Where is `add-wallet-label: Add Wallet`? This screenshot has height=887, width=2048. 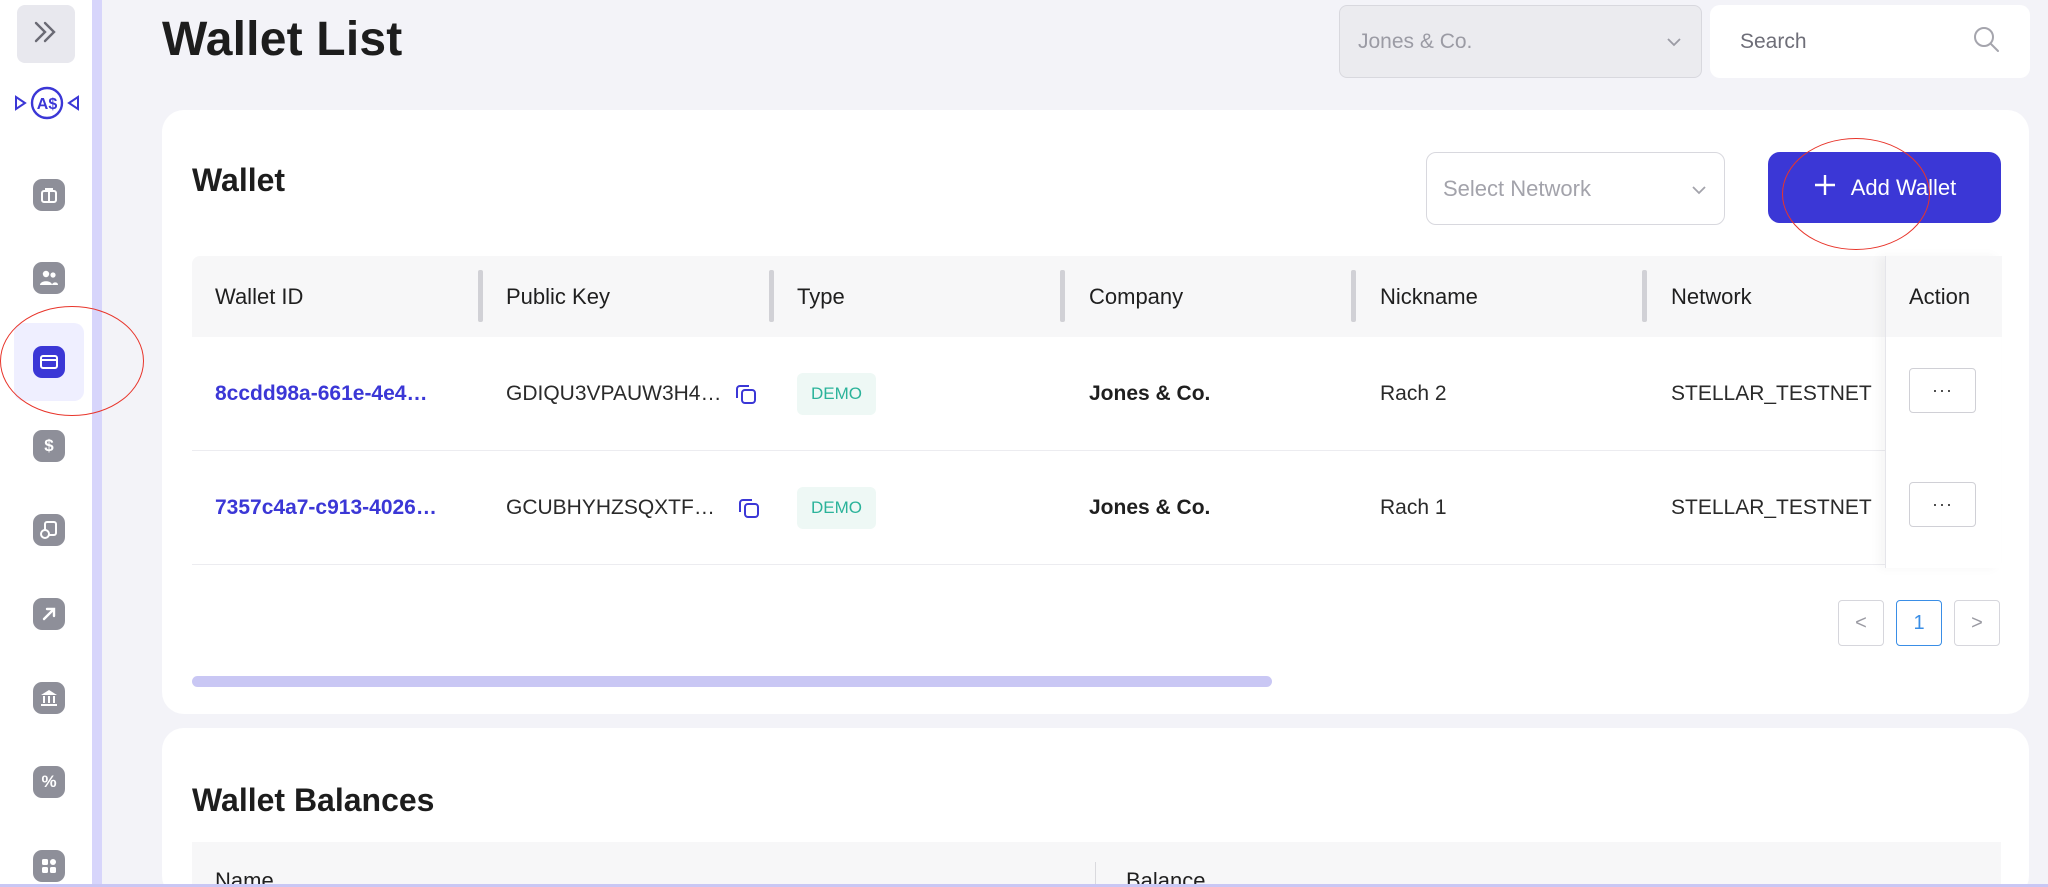
add-wallet-label: Add Wallet is located at coordinates (1903, 187).